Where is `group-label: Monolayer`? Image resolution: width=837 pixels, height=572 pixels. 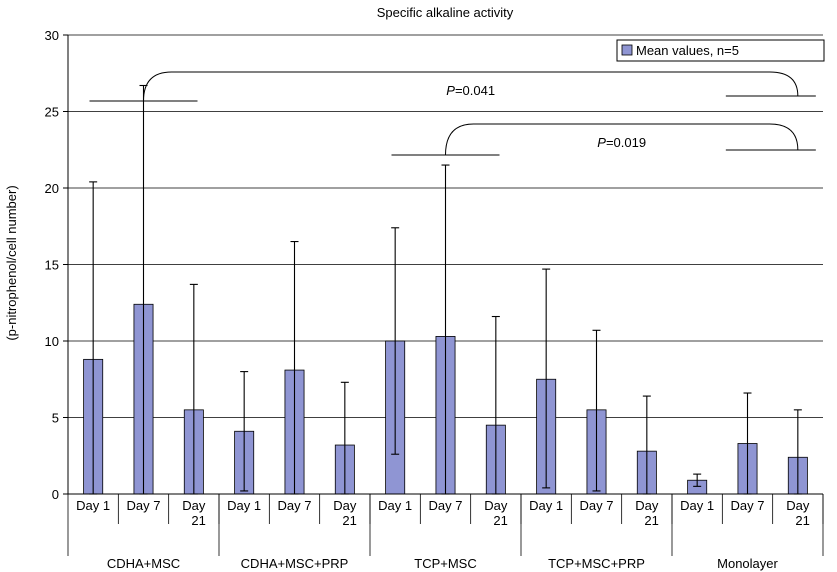
group-label: Monolayer is located at coordinates (747, 563).